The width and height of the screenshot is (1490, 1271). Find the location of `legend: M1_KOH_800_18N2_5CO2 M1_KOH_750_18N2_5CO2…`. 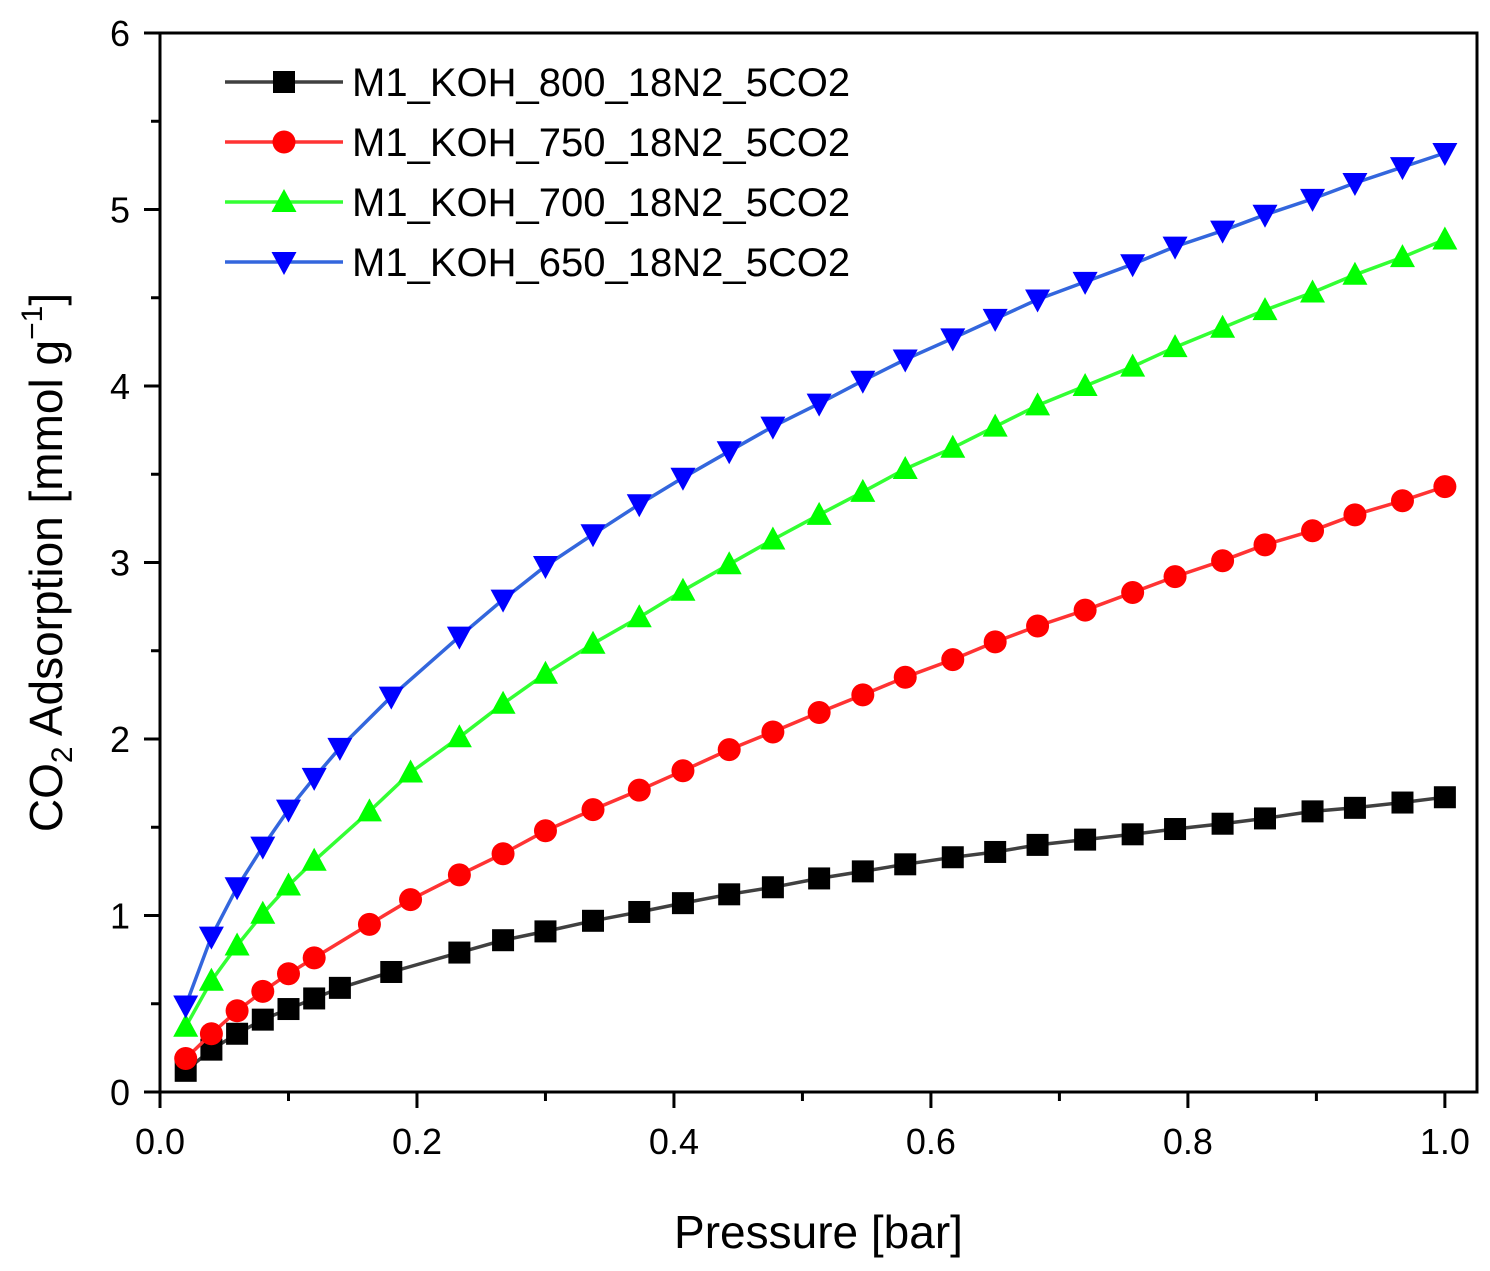

legend: M1_KOH_800_18N2_5CO2 M1_KOH_750_18N2_5CO2… is located at coordinates (537, 173).